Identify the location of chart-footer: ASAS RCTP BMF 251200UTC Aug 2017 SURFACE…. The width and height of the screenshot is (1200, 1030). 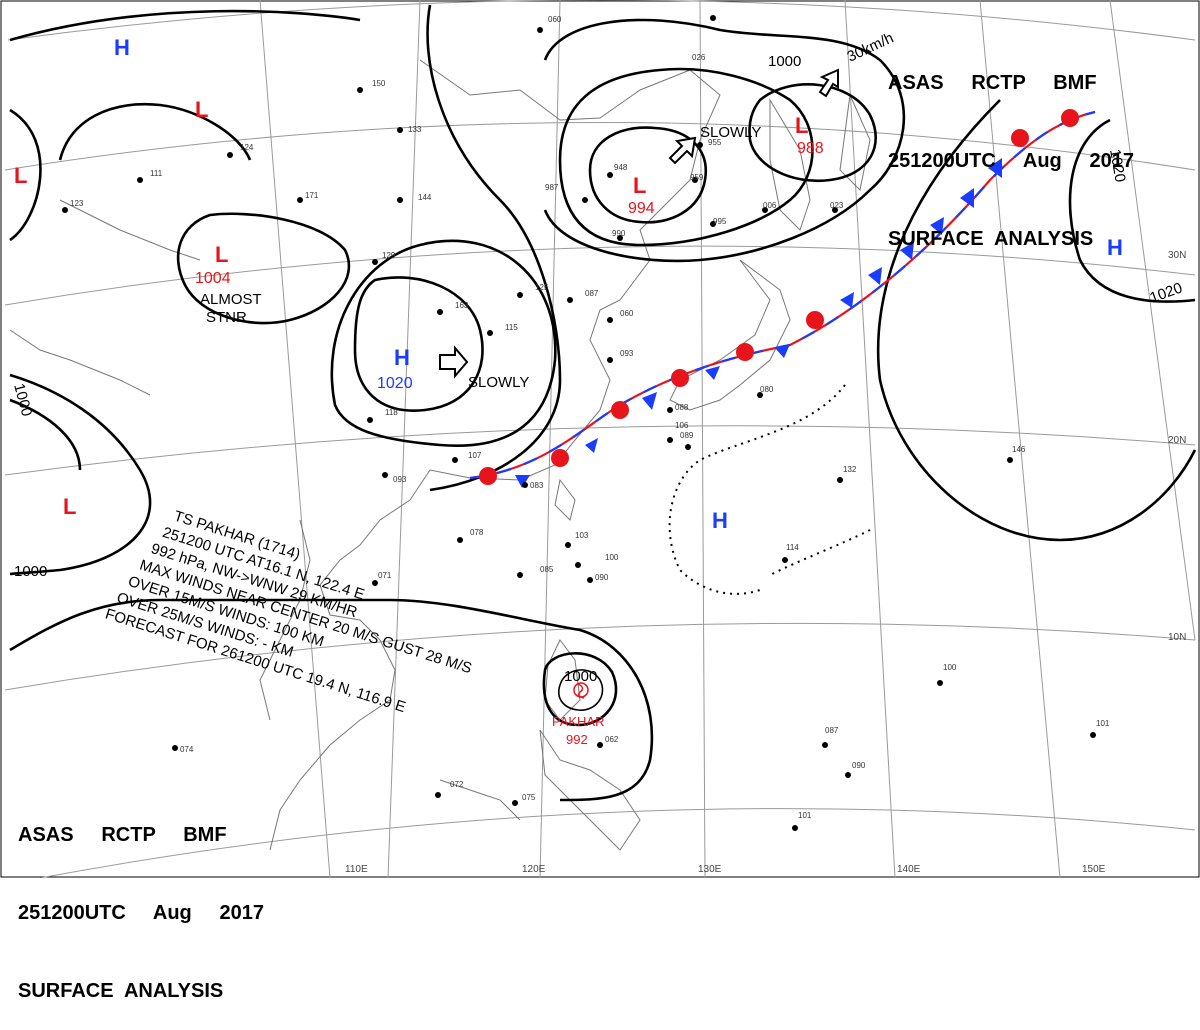
(141, 900).